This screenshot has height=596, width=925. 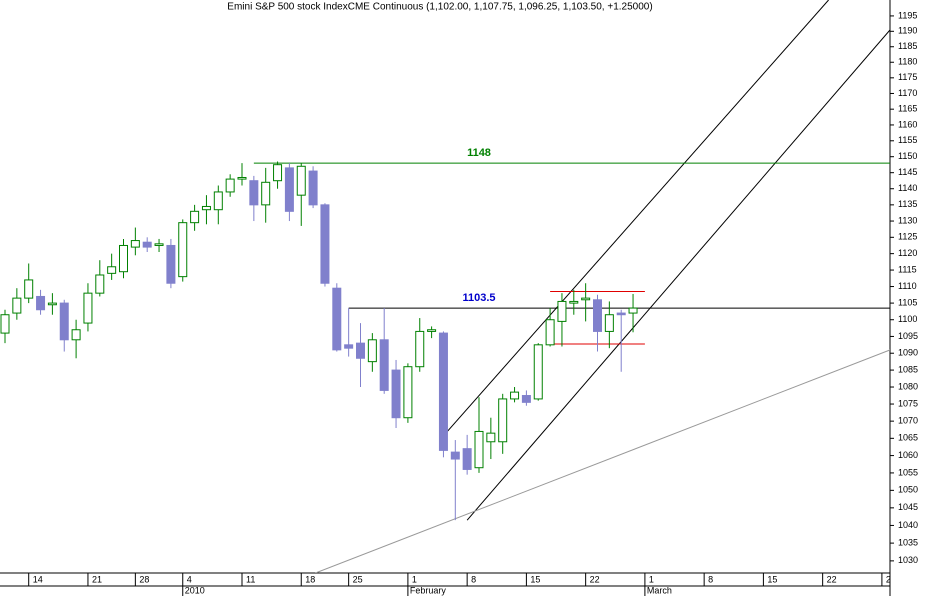 I want to click on y-tick-label: 1140, so click(x=907, y=188).